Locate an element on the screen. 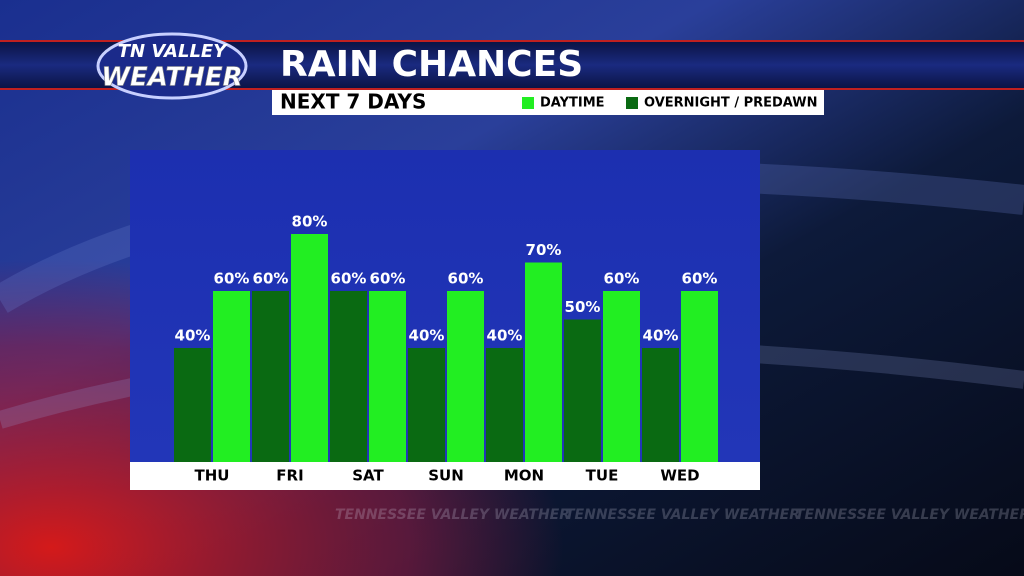 The height and width of the screenshot is (576, 1024). x-tick-label: FRI is located at coordinates (289, 476).